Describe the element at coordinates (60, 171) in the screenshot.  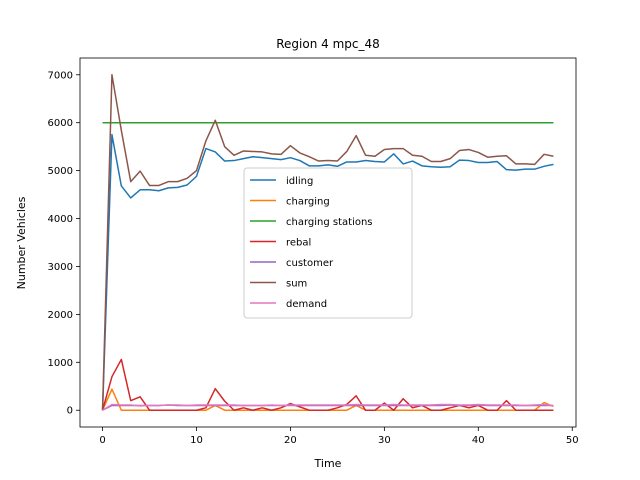
I see `y-tick-label: 5000` at that location.